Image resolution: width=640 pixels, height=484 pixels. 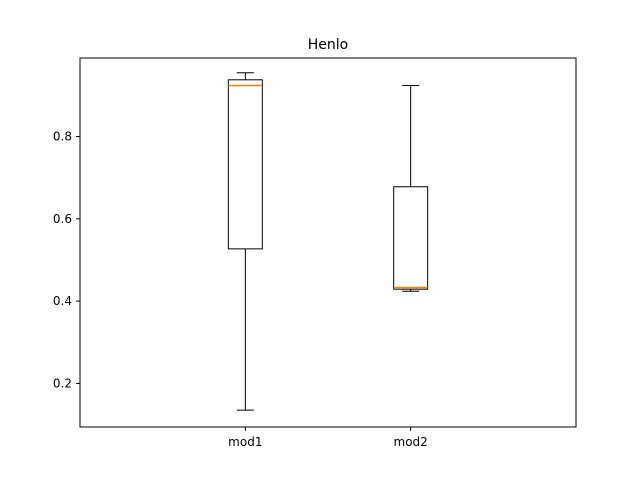 What do you see at coordinates (62, 219) in the screenshot?
I see `y-tick-label: 0.6` at bounding box center [62, 219].